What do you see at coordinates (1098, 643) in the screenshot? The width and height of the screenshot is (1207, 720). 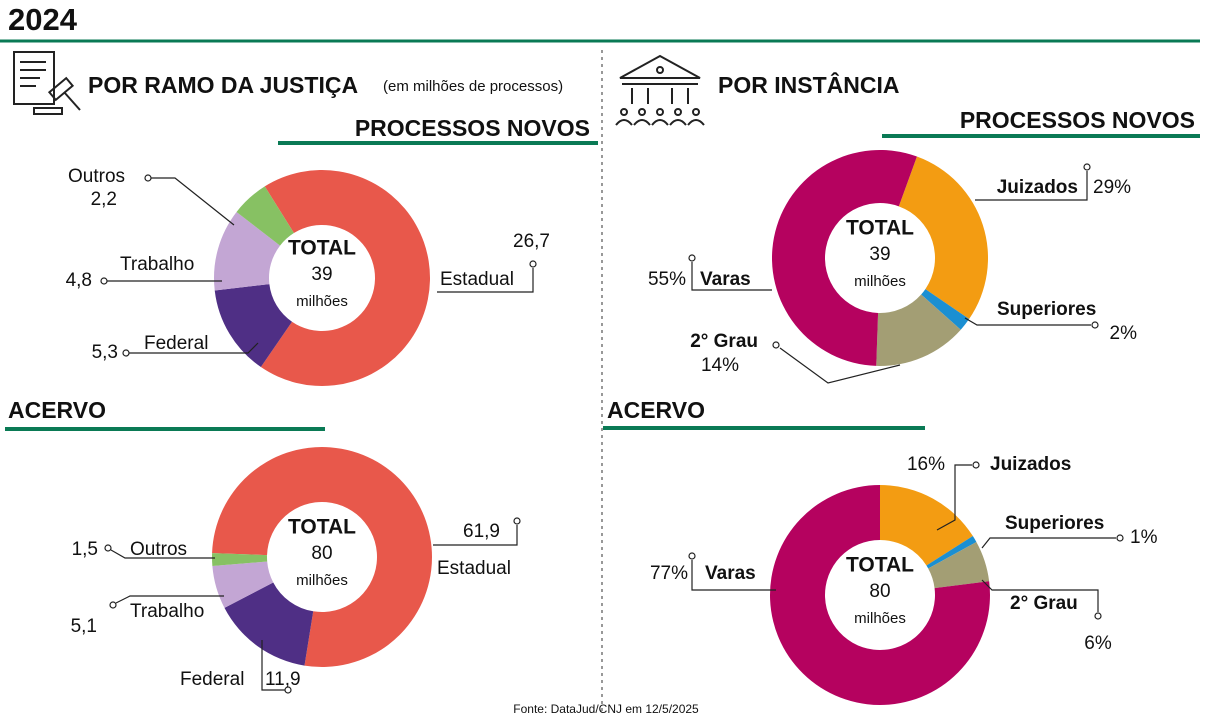 I see `slice-value: 6%` at bounding box center [1098, 643].